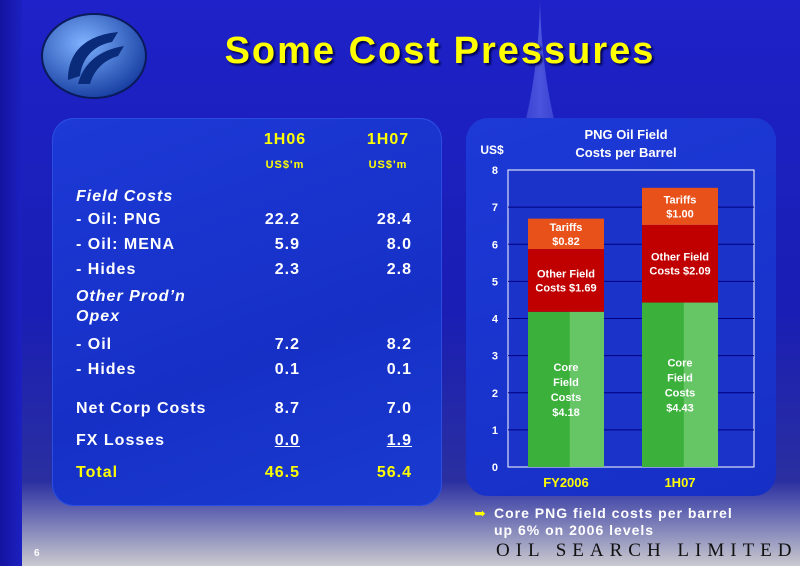 This screenshot has width=800, height=566. What do you see at coordinates (287, 269) in the screenshot?
I see `row-value-1h06: 2.3` at bounding box center [287, 269].